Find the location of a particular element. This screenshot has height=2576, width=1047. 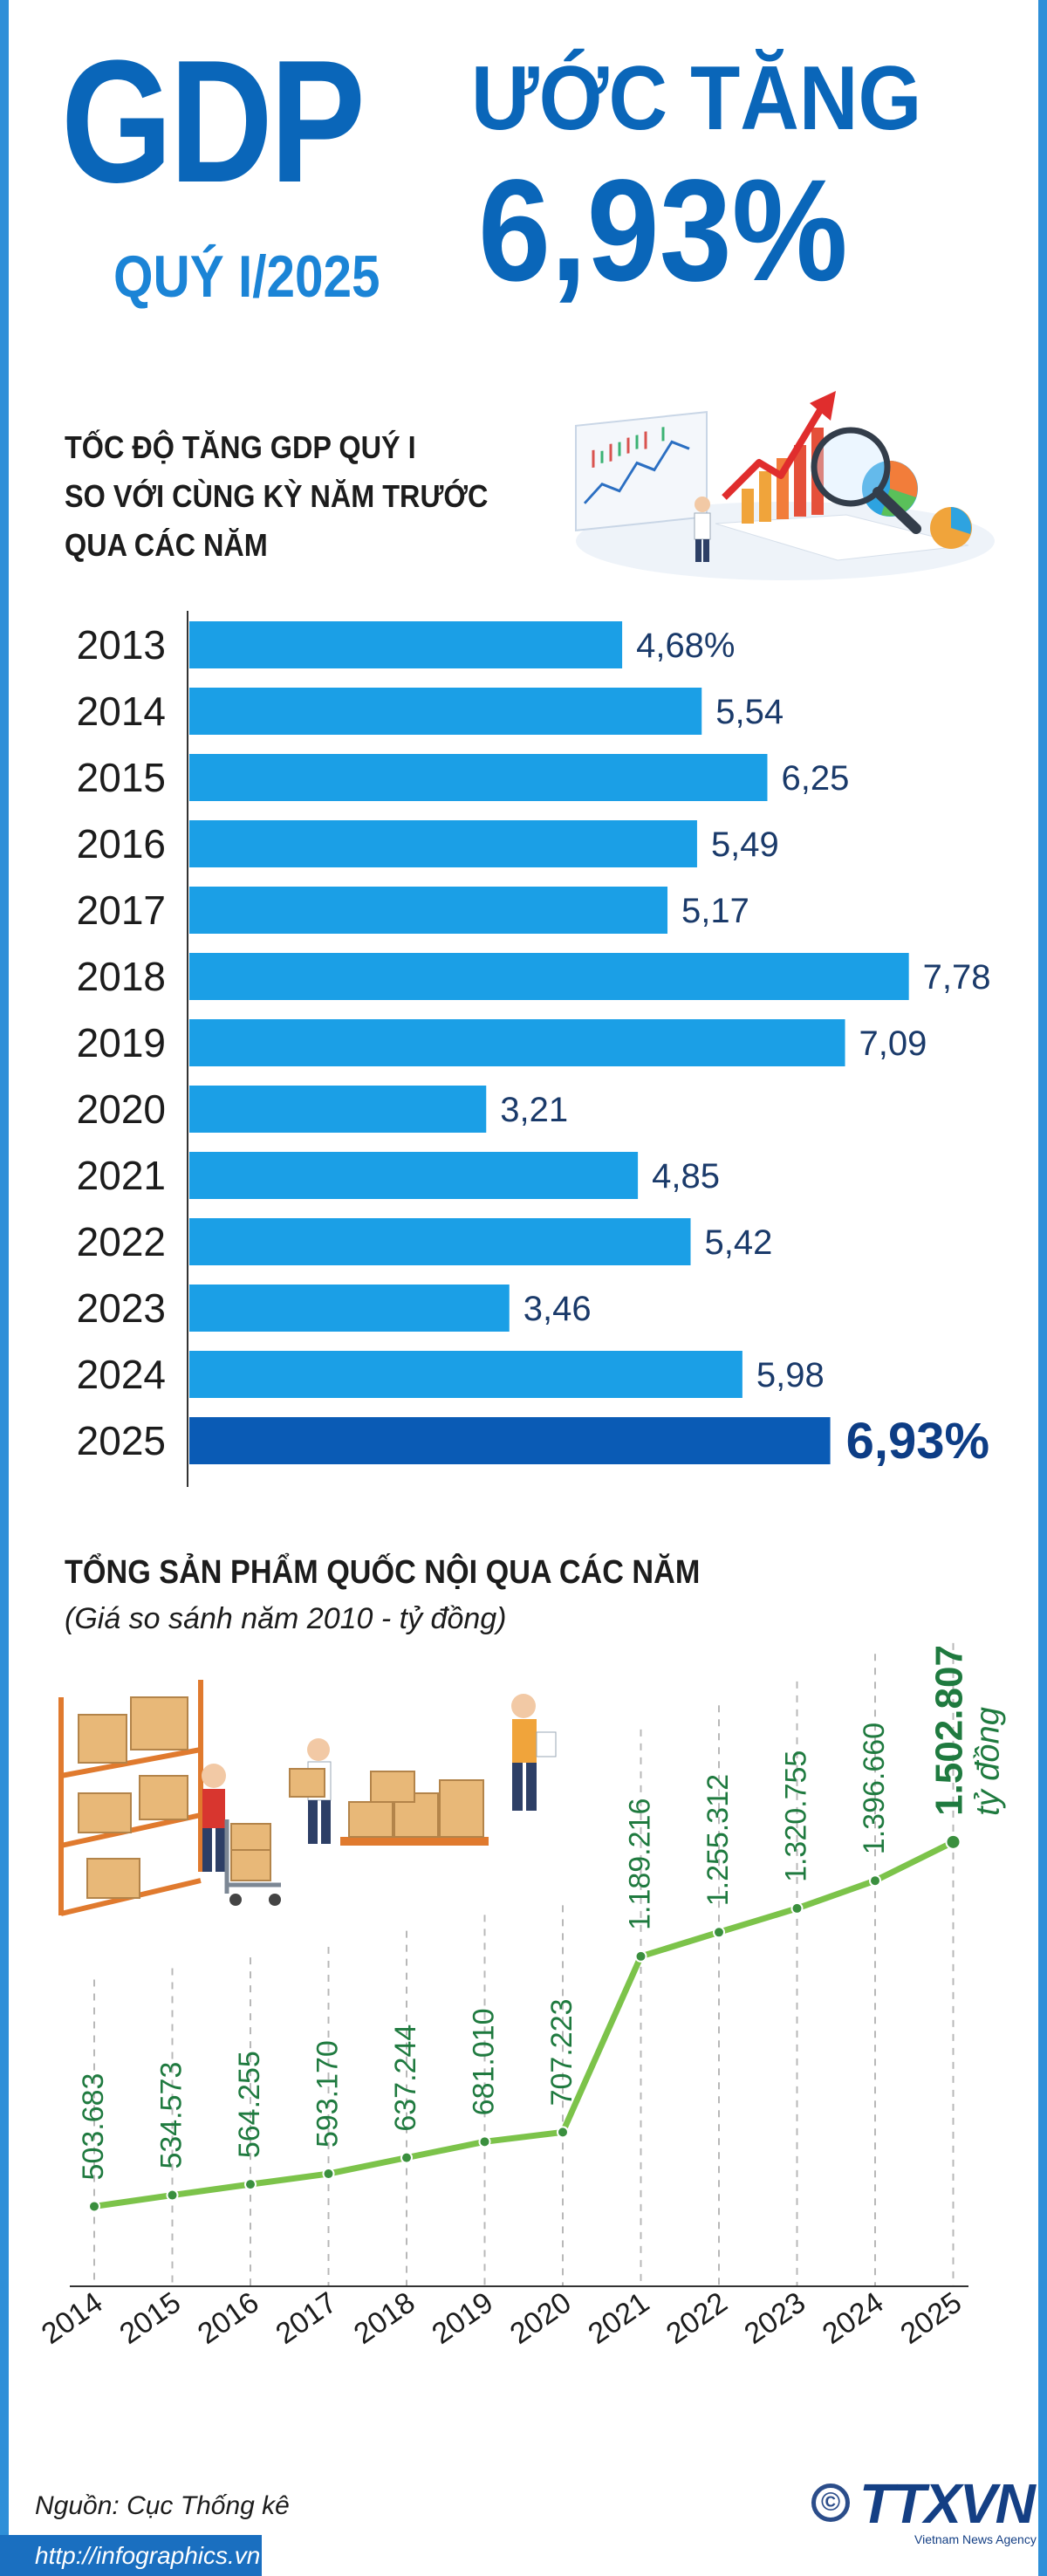

gdp-value-label: 1.255.312 is located at coordinates (718, 1840).